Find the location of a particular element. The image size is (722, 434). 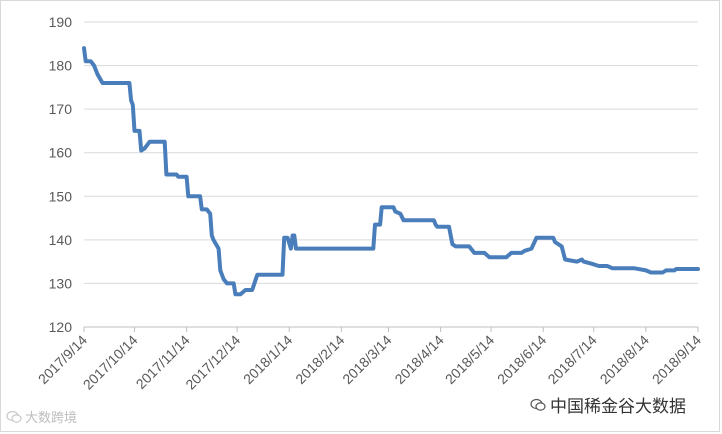

watermark-left: 大数跨境 is located at coordinates (41, 416).